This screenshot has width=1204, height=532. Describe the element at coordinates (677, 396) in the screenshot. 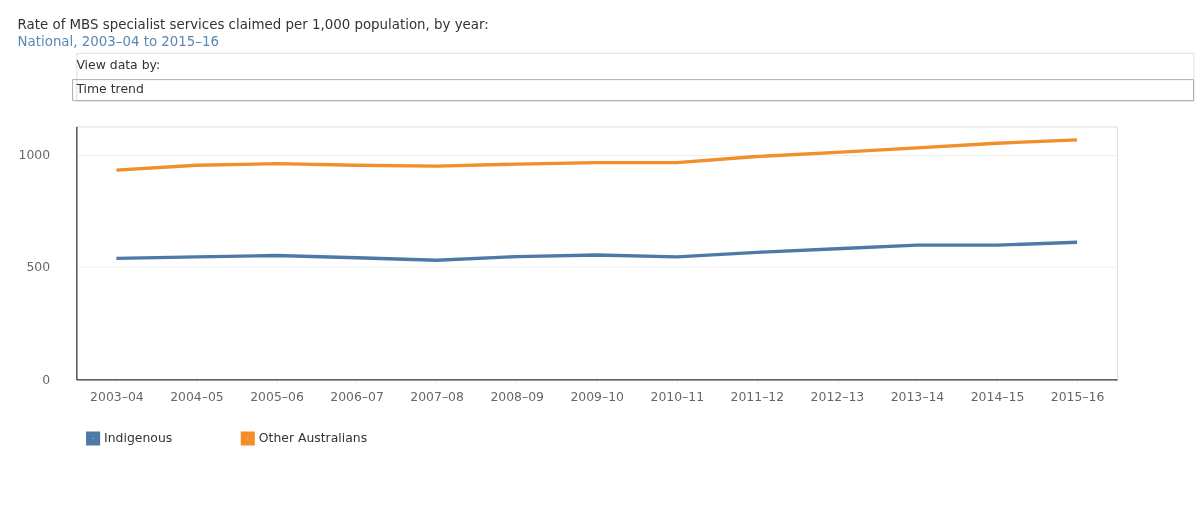

I see `x-tick-label: 2010–11` at that location.